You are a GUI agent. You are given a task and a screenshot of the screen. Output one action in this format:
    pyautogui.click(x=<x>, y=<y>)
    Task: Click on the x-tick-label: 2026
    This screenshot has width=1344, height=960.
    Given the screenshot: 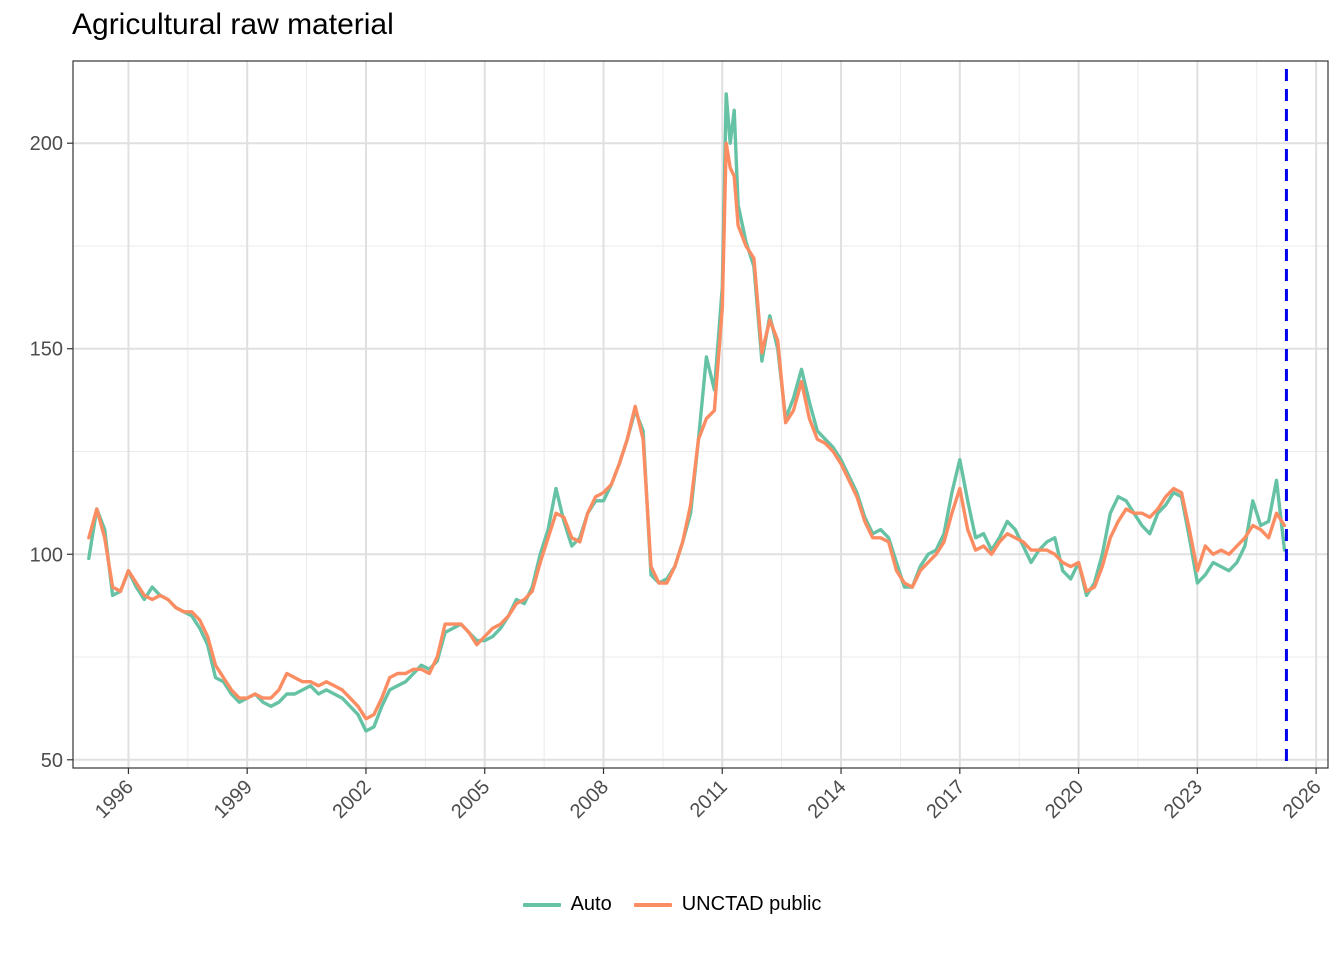 What is the action you would take?
    pyautogui.click(x=1302, y=799)
    